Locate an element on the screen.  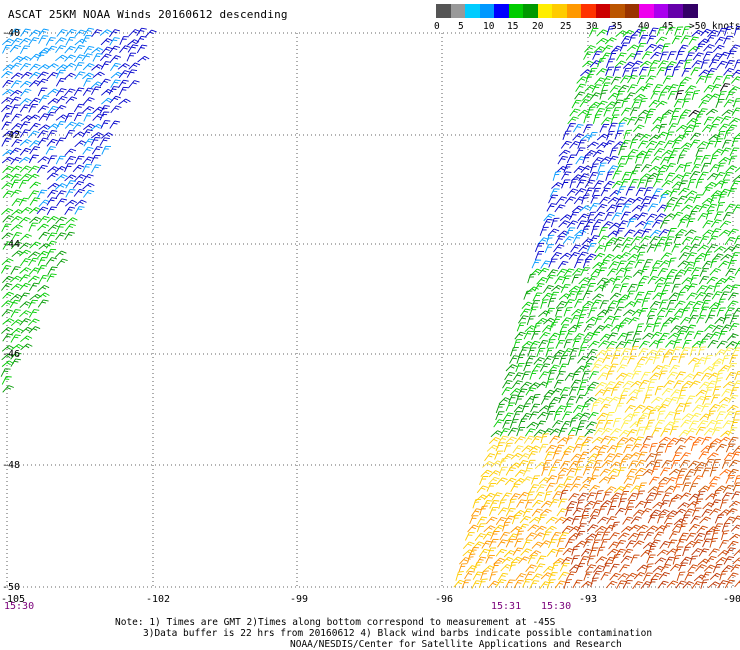
lon-label: -96 is located at coordinates (444, 599).